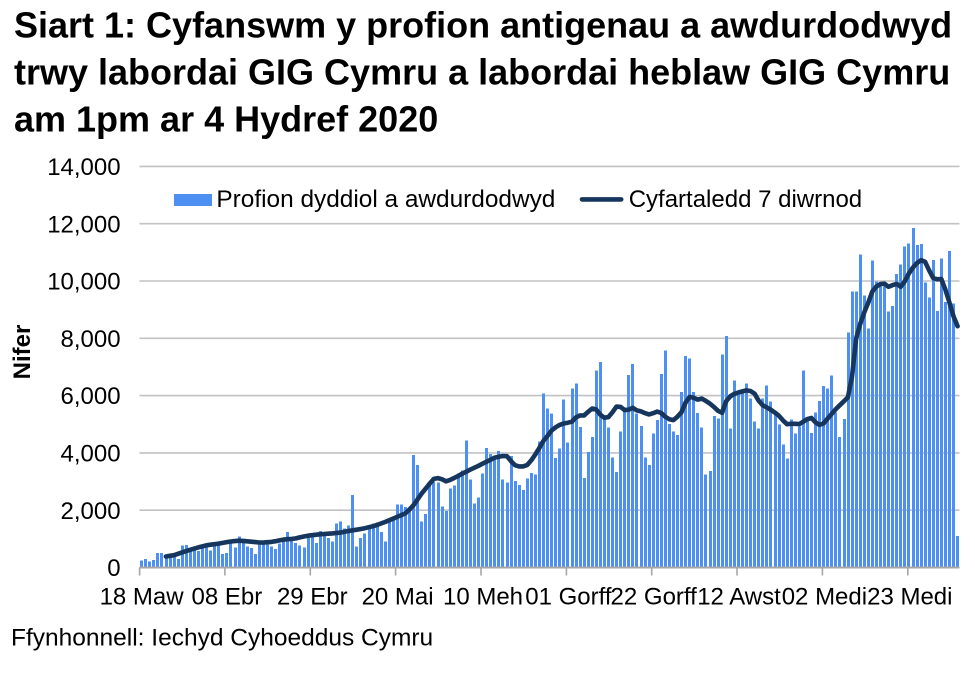  Describe the element at coordinates (824, 597) in the screenshot. I see `svg-text: 02 Medi` at that location.